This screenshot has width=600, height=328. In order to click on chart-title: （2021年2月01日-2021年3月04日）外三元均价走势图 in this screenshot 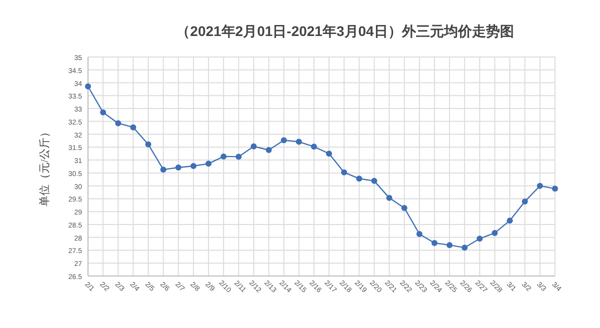, I will do `click(345, 31)`.